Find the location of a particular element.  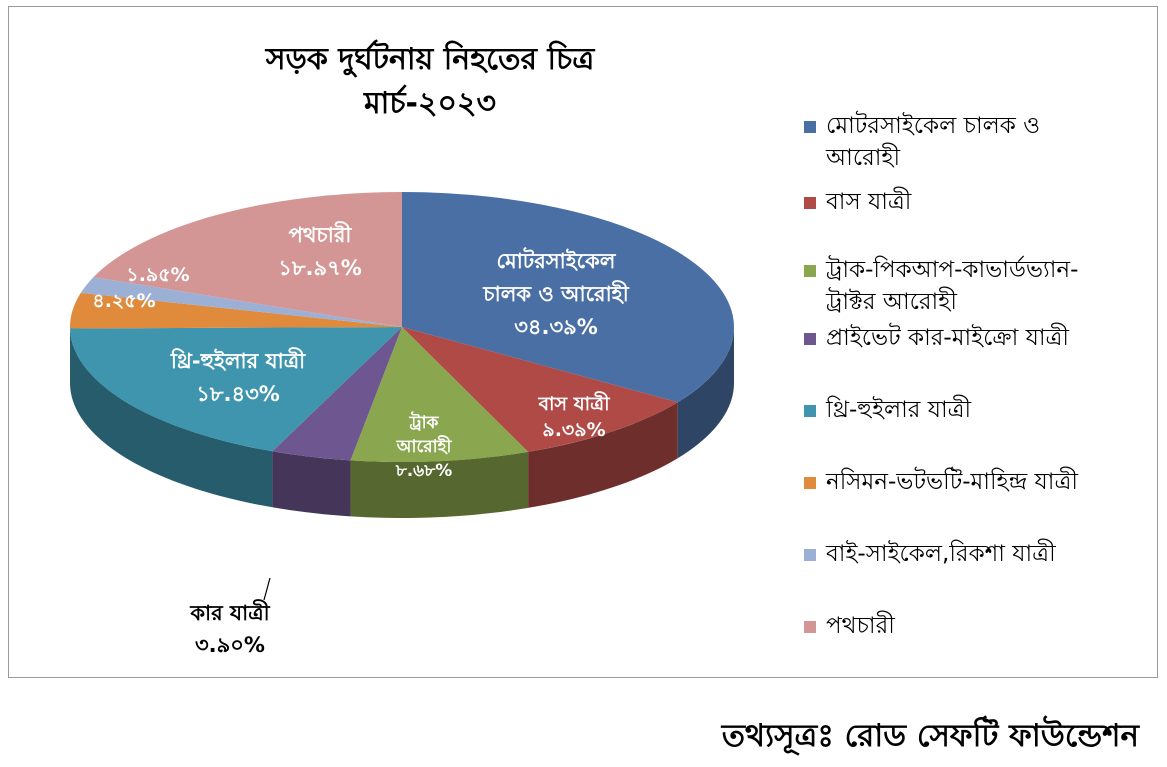

chart-title-line-2: মার্চ-২০২৩ is located at coordinates (430, 103).